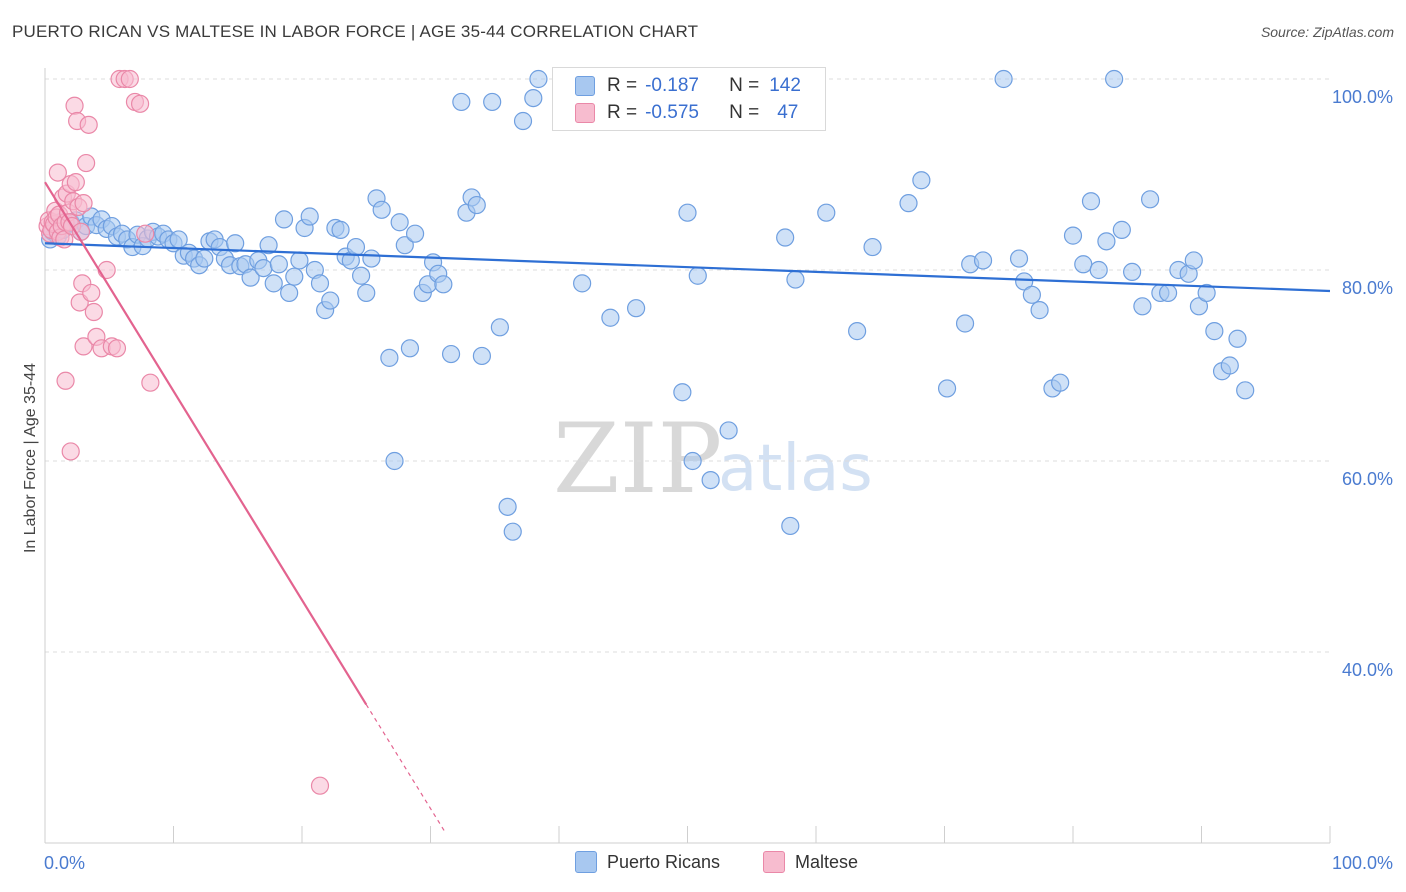 The image size is (1406, 892). Describe the element at coordinates (688, 86) in the screenshot. I see `legend-row-puerto-ricans: R = -0.187 N = 142` at that location.